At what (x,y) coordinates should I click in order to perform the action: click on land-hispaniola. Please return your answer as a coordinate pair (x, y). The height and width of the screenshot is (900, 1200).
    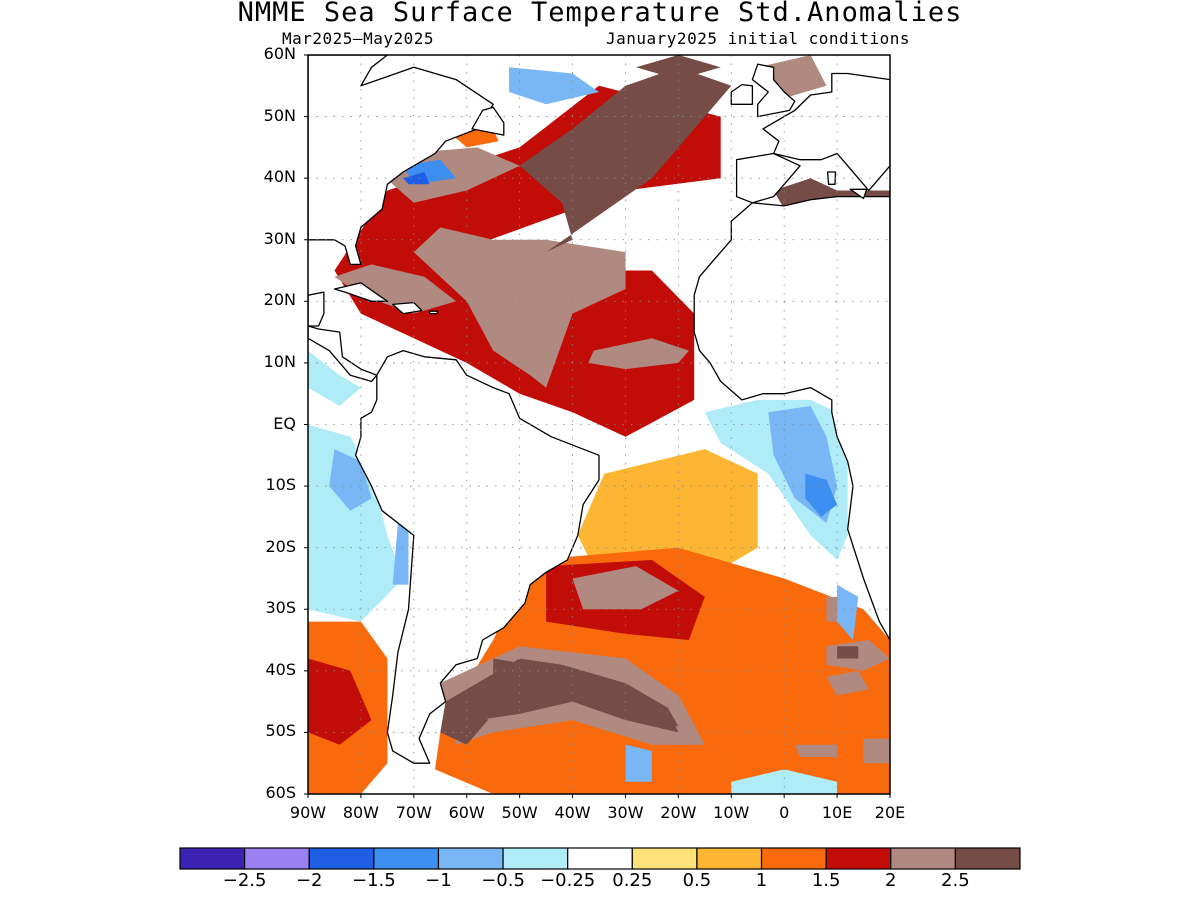
    Looking at the image, I should click on (407, 308).